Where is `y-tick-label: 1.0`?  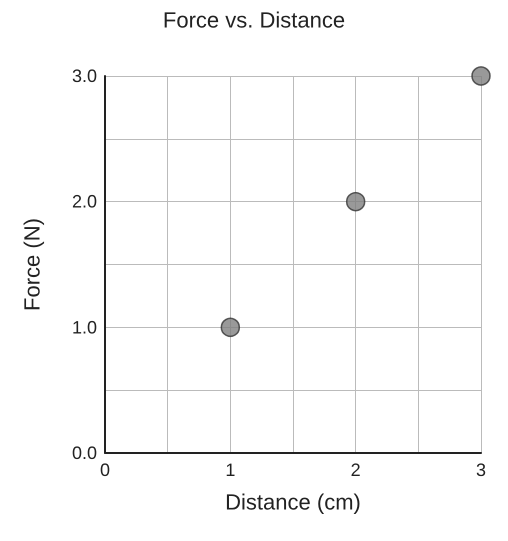
y-tick-label: 1.0 is located at coordinates (84, 327).